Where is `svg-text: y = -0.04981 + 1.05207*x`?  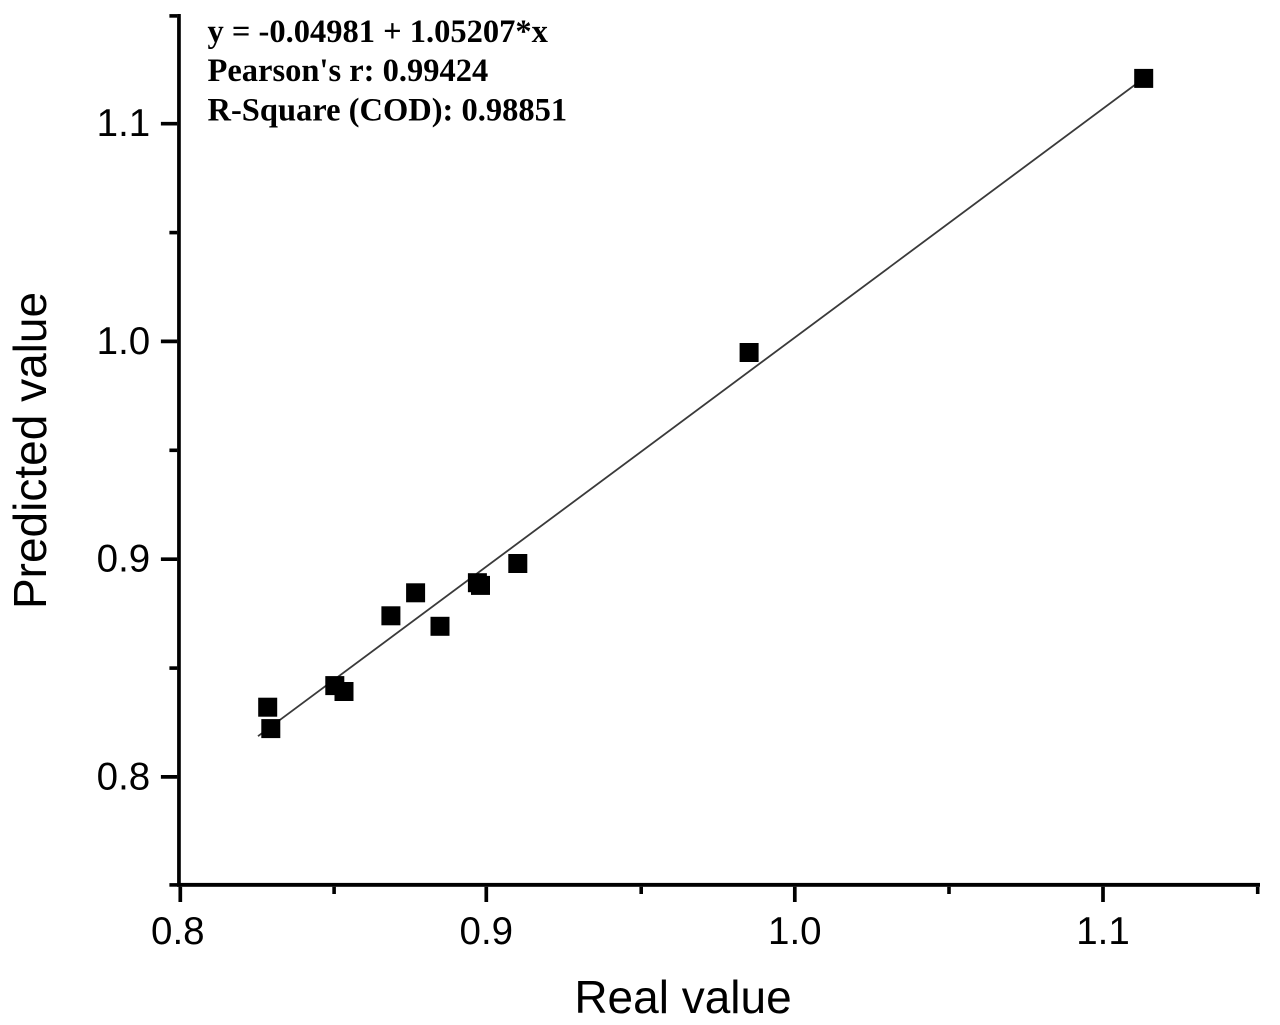
svg-text: y = -0.04981 + 1.05207*x is located at coordinates (378, 32).